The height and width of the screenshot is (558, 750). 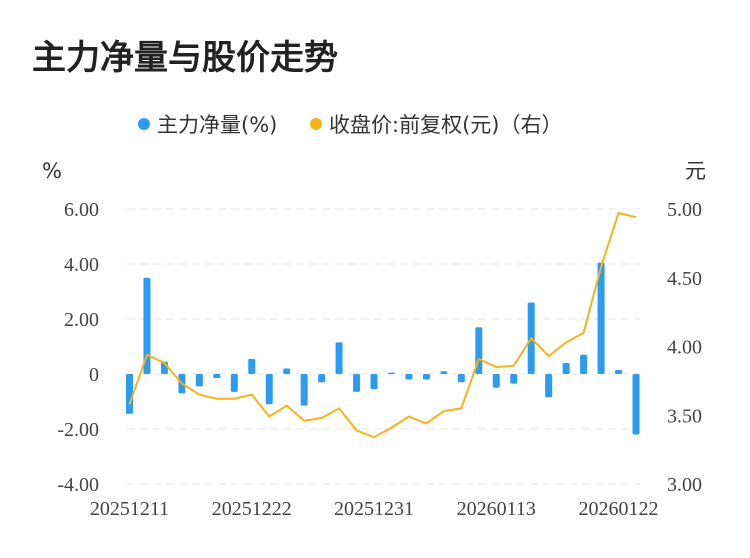 I want to click on x-tick-label: 20251231, so click(x=374, y=509).